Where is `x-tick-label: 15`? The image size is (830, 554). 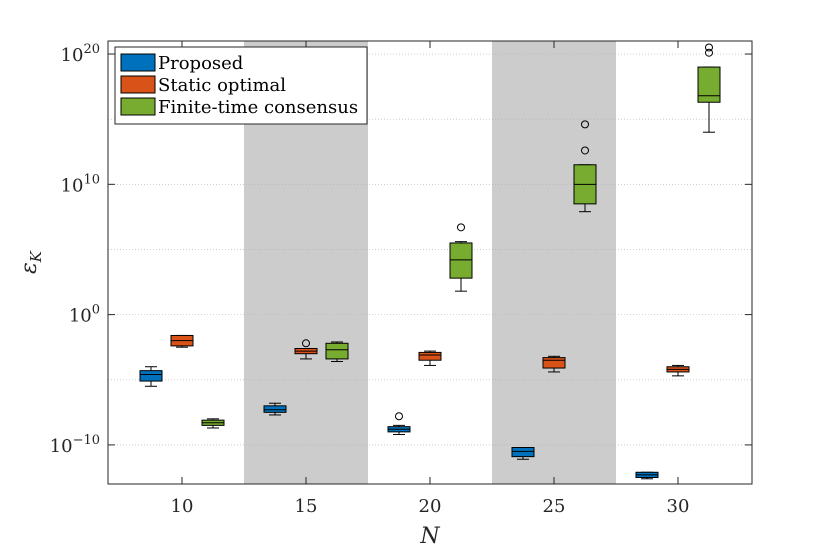
x-tick-label: 15 is located at coordinates (306, 506).